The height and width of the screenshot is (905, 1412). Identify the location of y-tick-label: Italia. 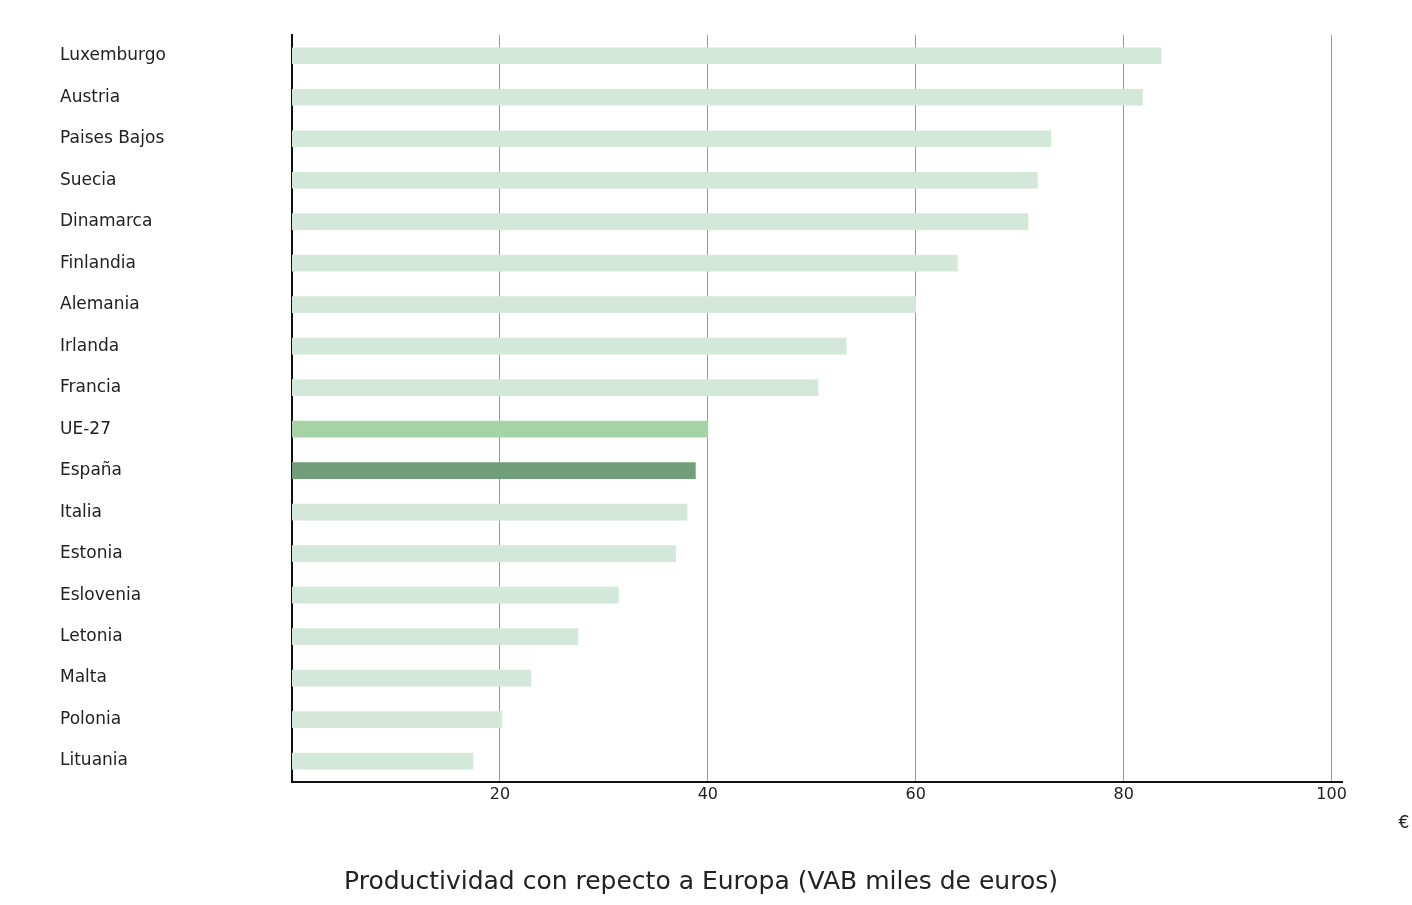
(81, 510).